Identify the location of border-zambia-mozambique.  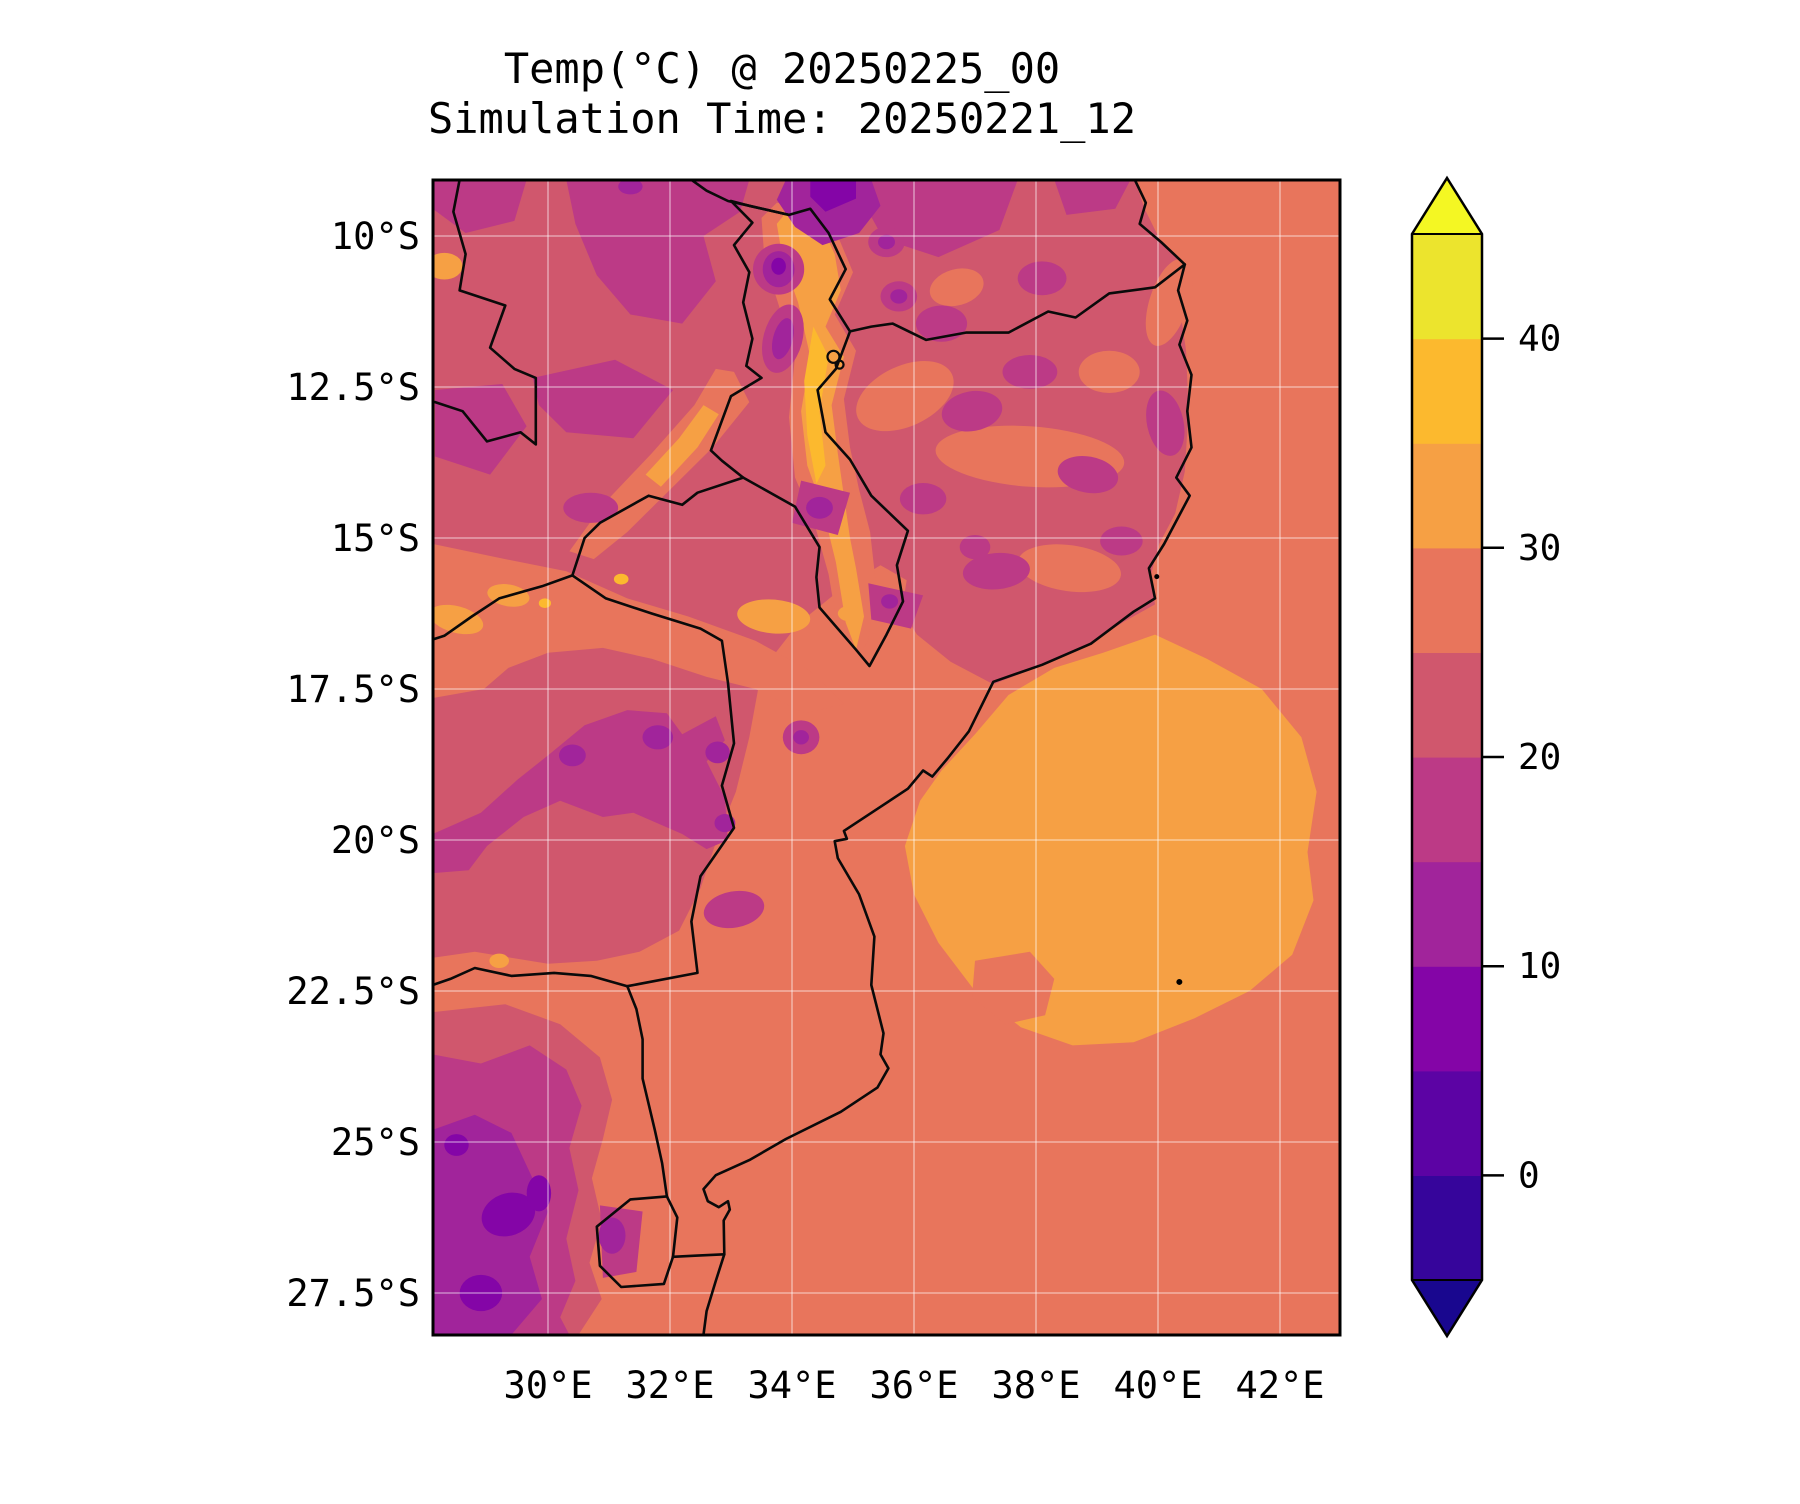
(658, 526).